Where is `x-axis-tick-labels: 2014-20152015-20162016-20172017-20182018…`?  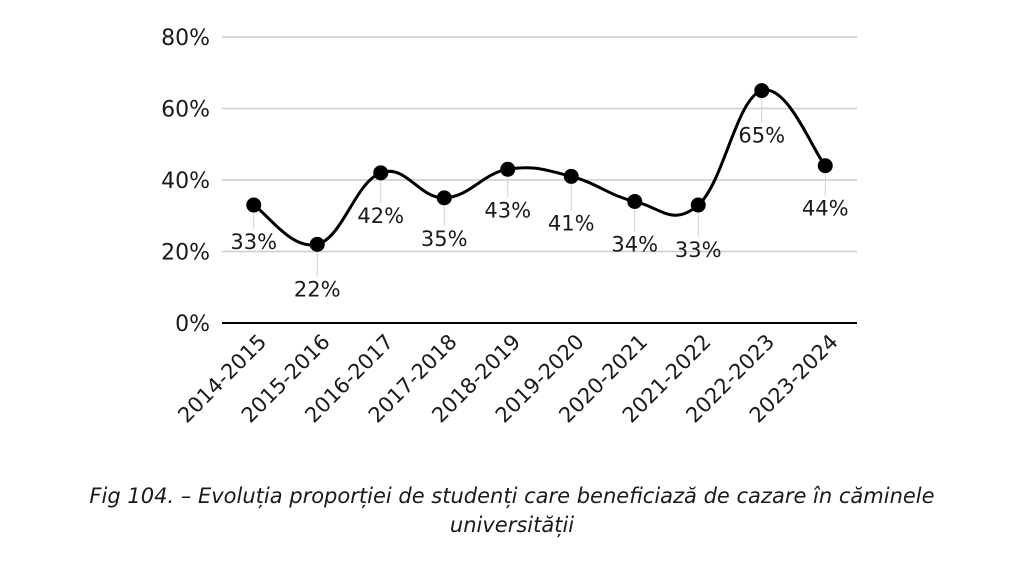 x-axis-tick-labels: 2014-20152015-20162016-20172017-20182018… is located at coordinates (507, 379).